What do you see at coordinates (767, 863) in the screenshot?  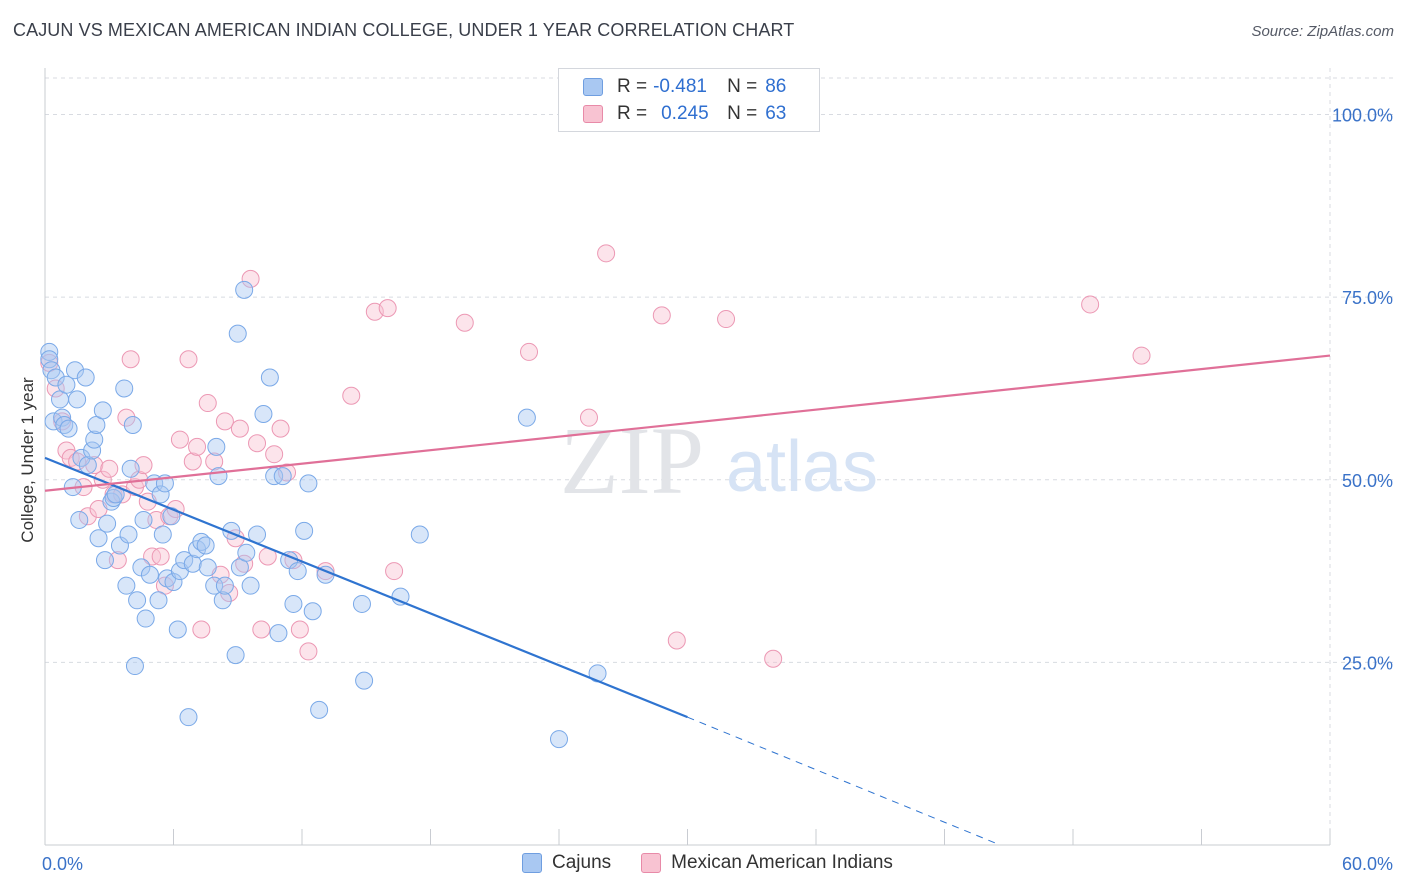 I see `series-legend-mexican-american-indians: Mexican American Indians` at bounding box center [767, 863].